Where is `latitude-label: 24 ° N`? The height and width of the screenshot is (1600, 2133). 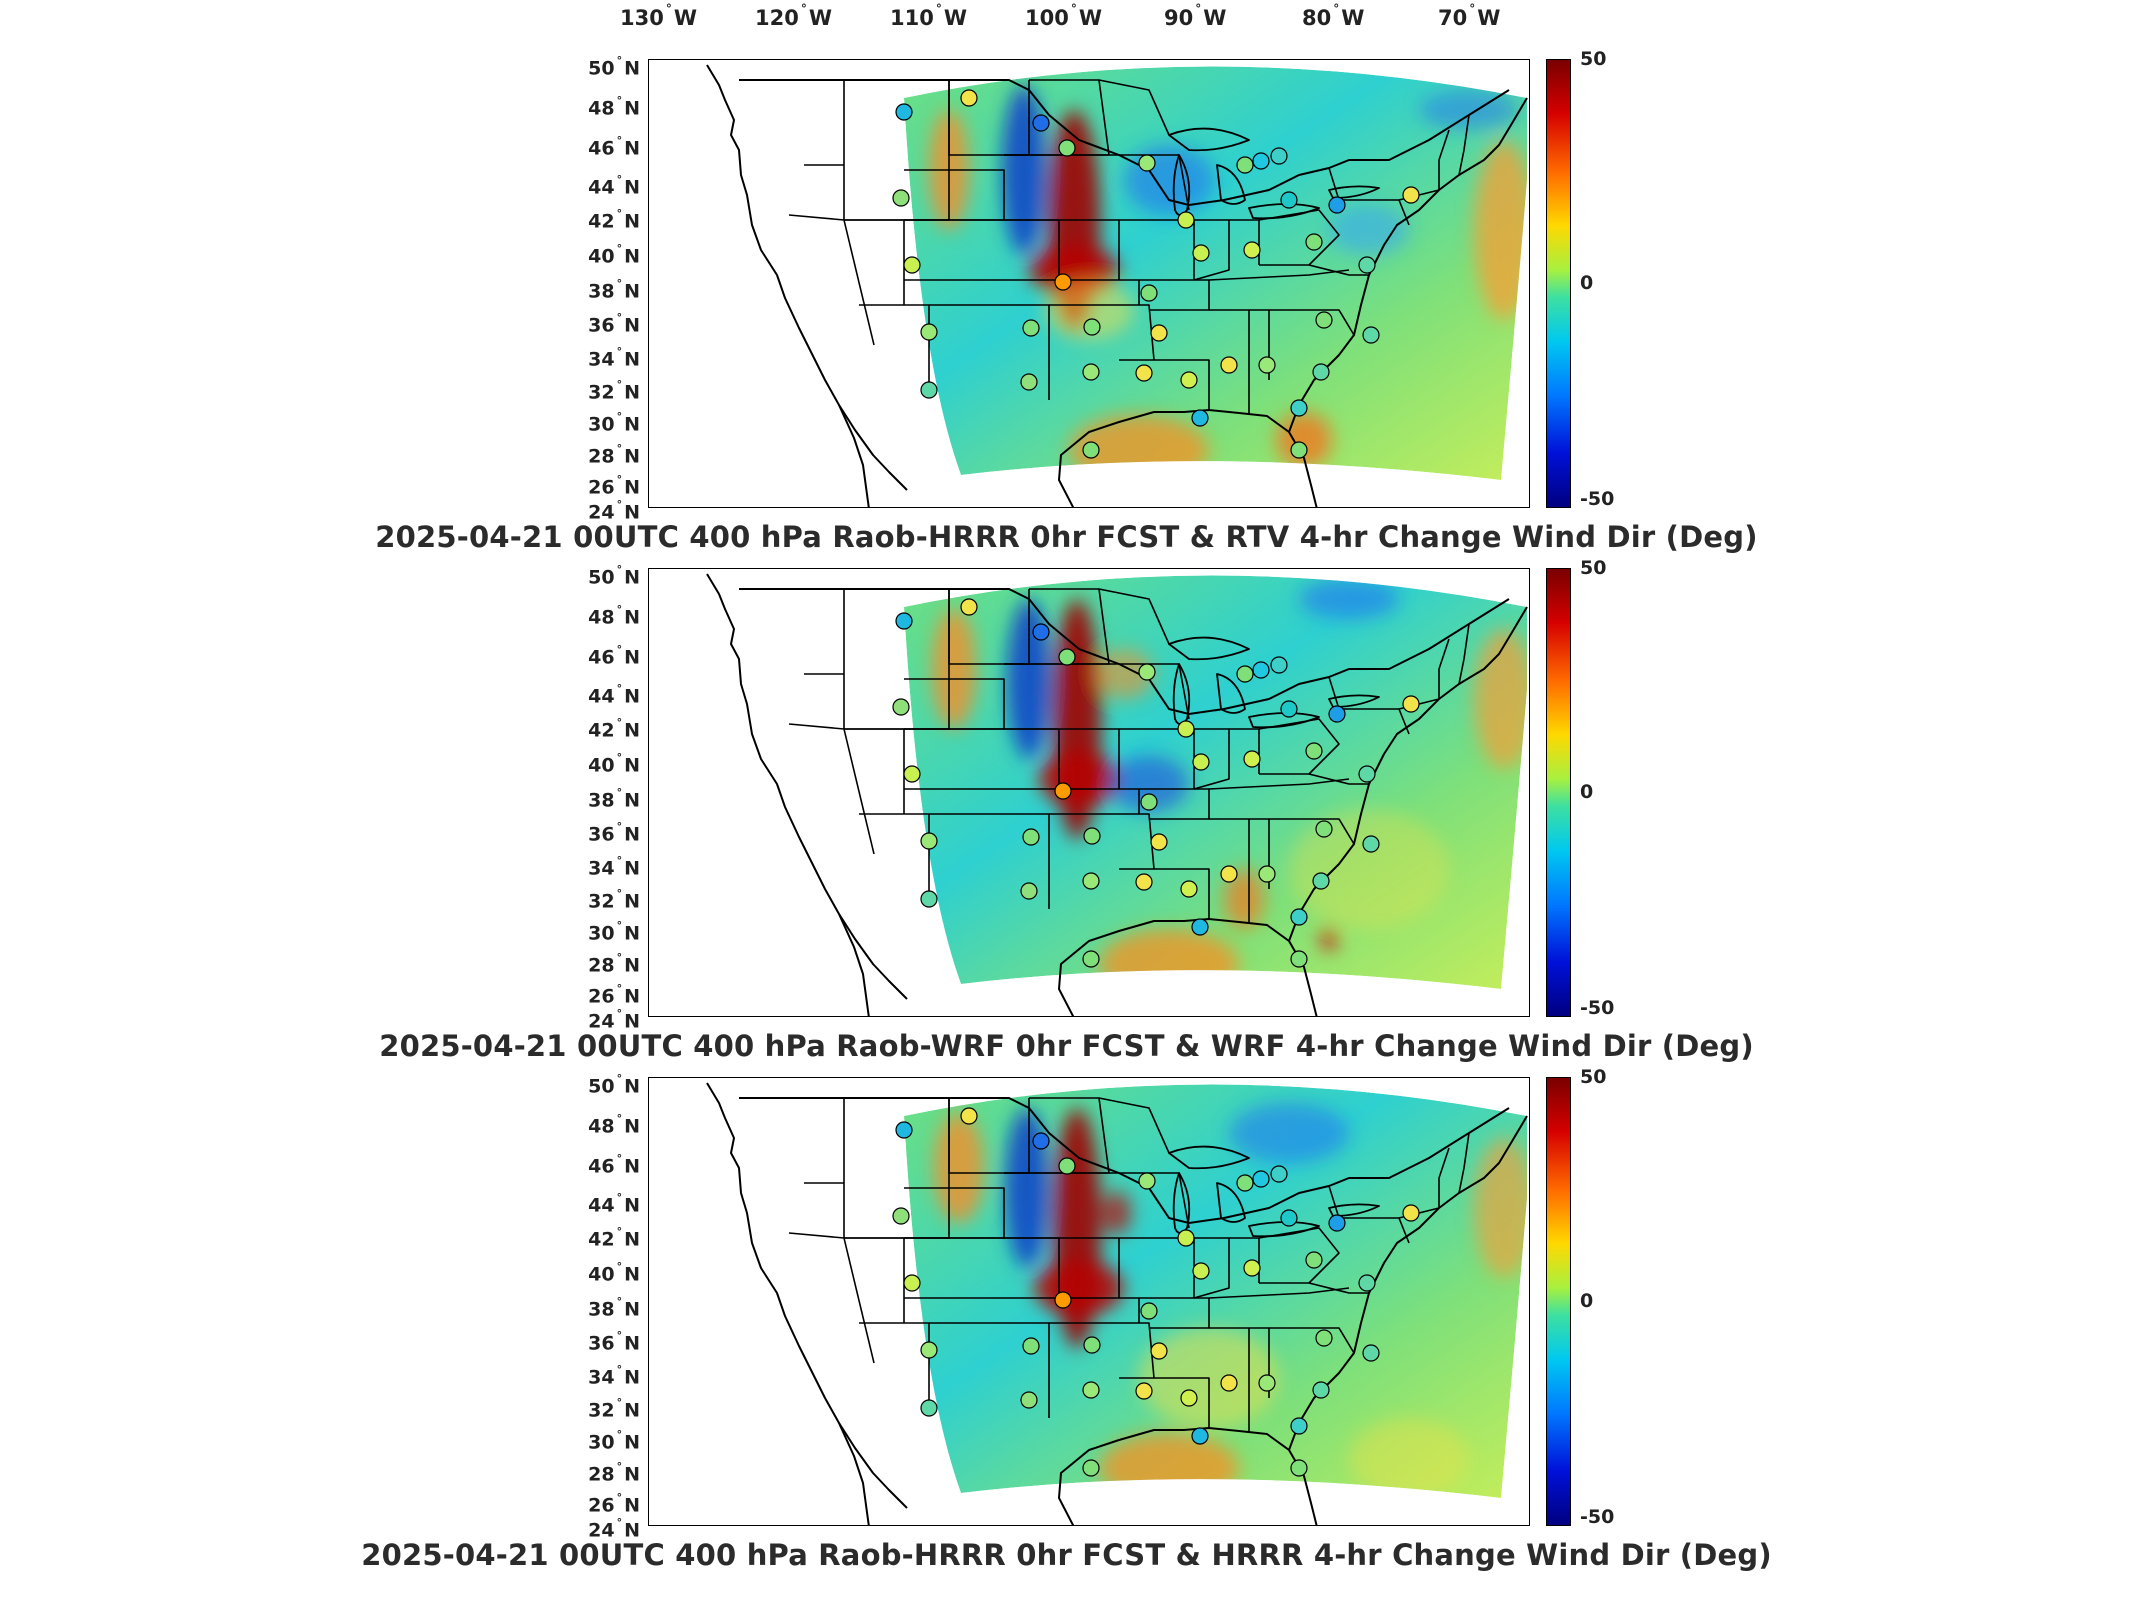
latitude-label: 24 ° N is located at coordinates (600, 1528).